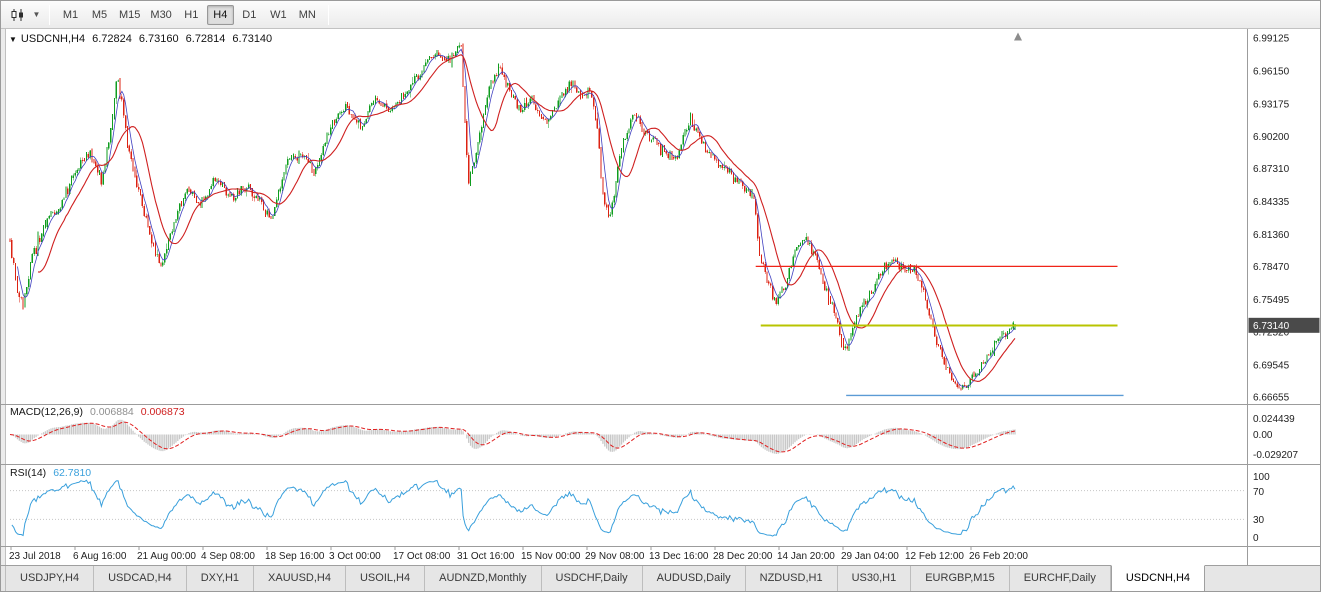 Image resolution: width=1321 pixels, height=592 pixels. I want to click on ohlc-high: 6.73160, so click(158, 39).